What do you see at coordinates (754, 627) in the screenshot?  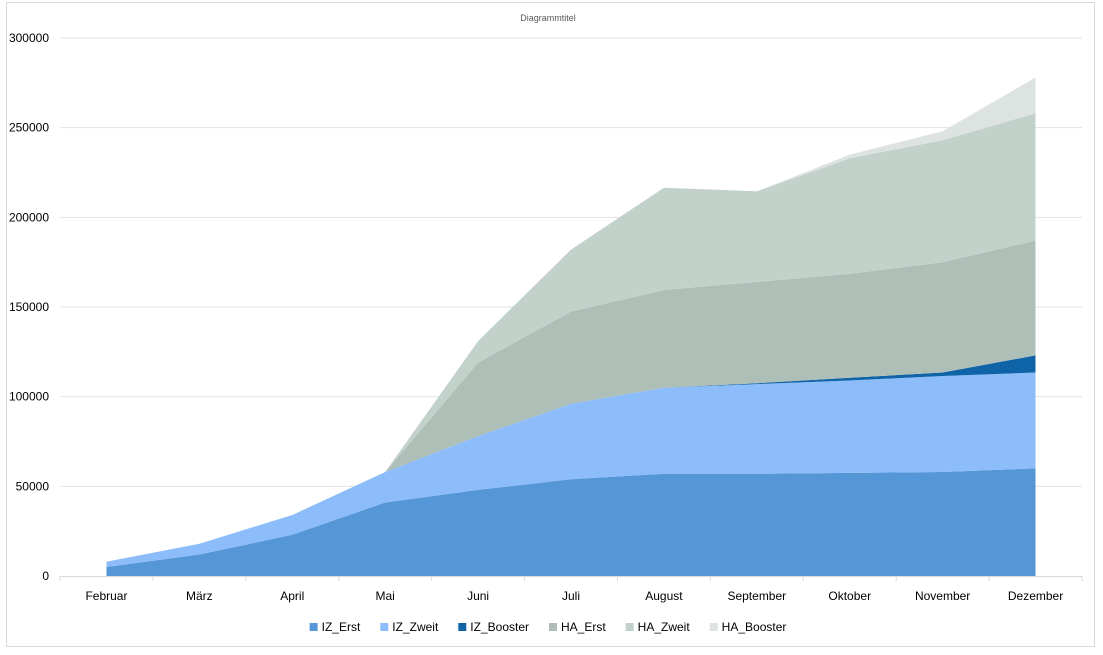 I see `legend-label: HA_Booster` at bounding box center [754, 627].